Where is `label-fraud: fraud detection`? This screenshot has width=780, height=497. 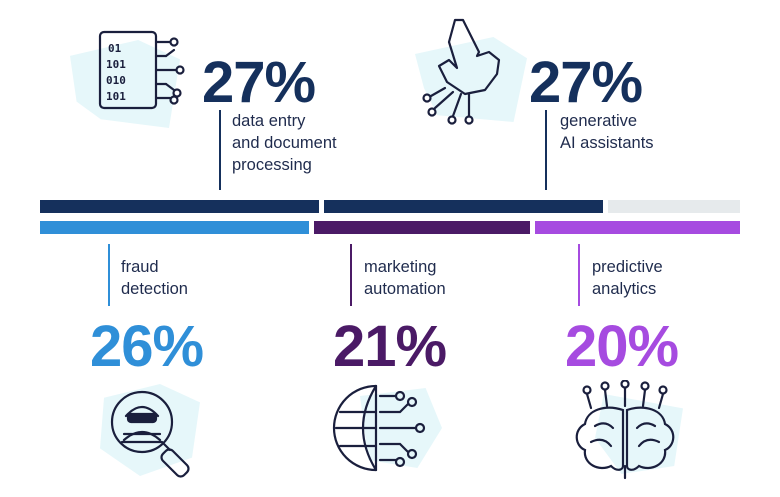 label-fraud: fraud detection is located at coordinates (154, 278).